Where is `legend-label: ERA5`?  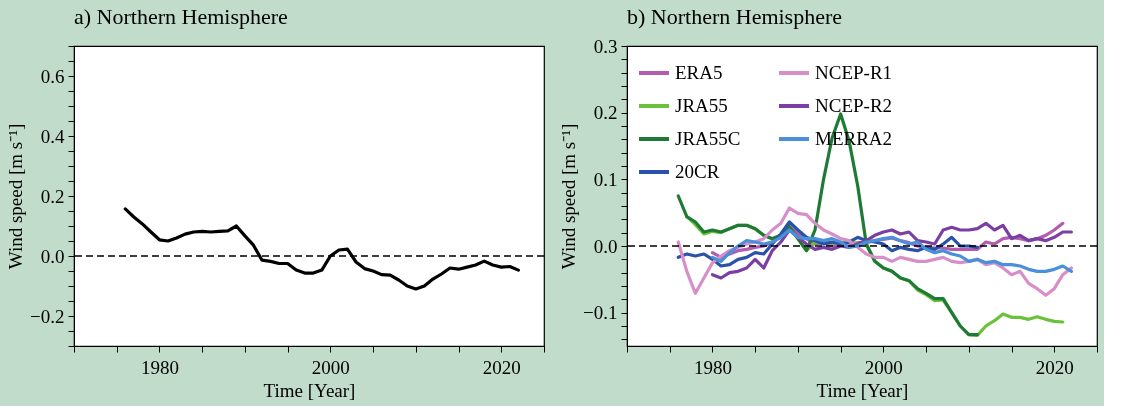
legend-label: ERA5 is located at coordinates (699, 72).